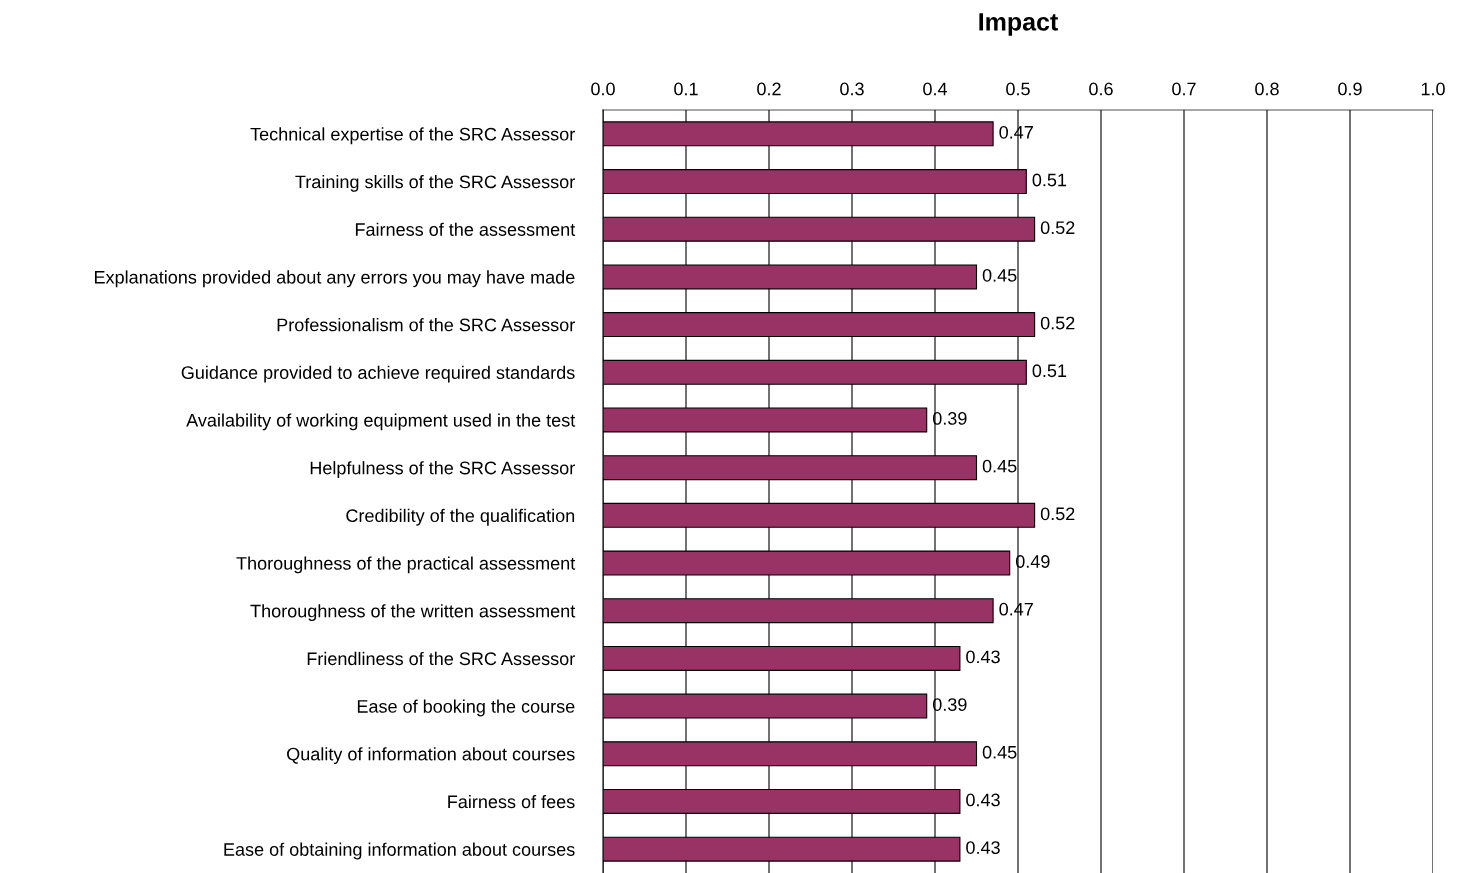  Describe the element at coordinates (413, 613) in the screenshot. I see `y-tick-label: Thoroughness of the written assessment` at that location.